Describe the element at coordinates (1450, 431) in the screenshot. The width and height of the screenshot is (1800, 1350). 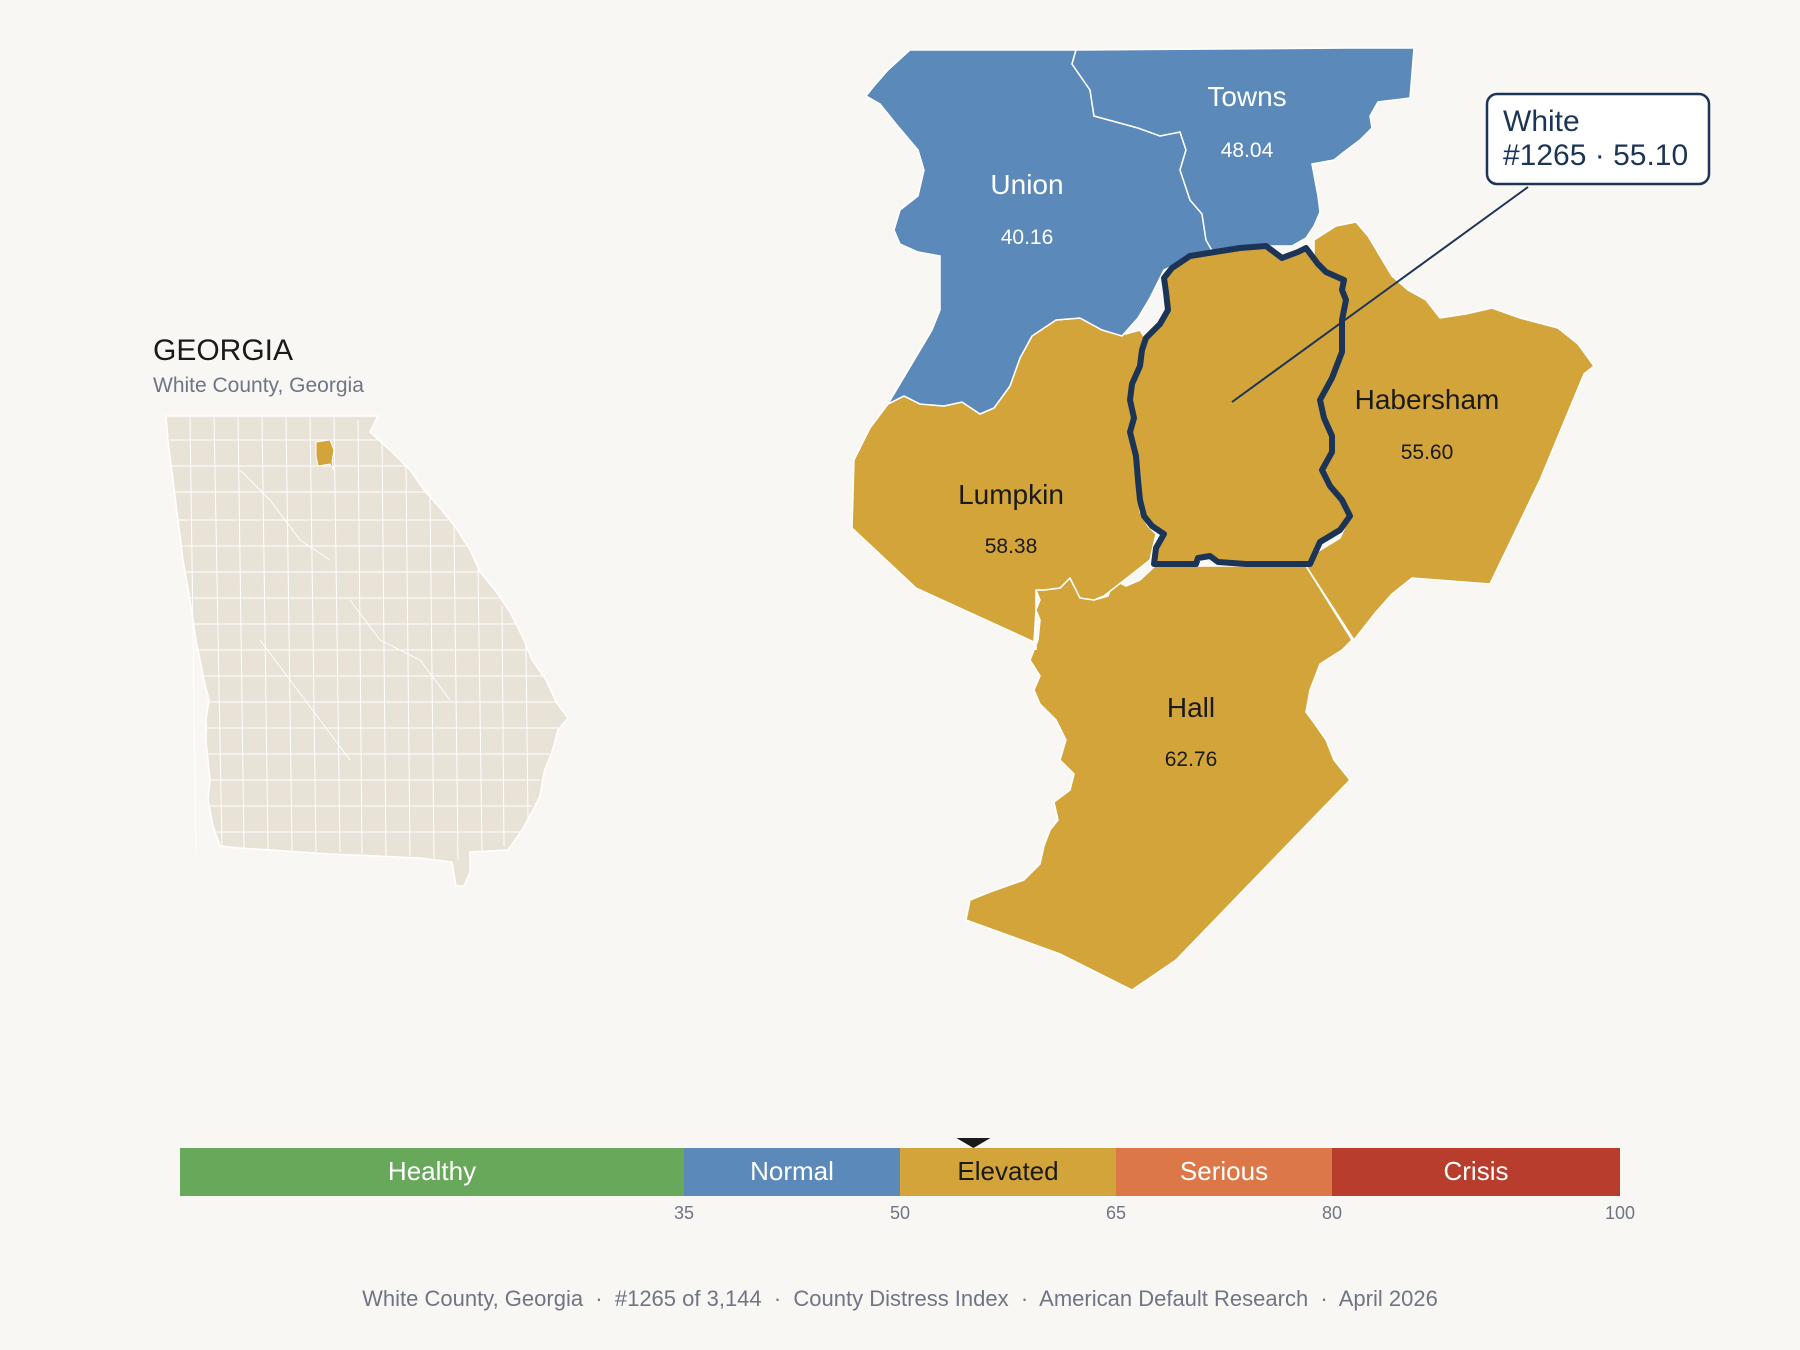
I see `county-habersham` at that location.